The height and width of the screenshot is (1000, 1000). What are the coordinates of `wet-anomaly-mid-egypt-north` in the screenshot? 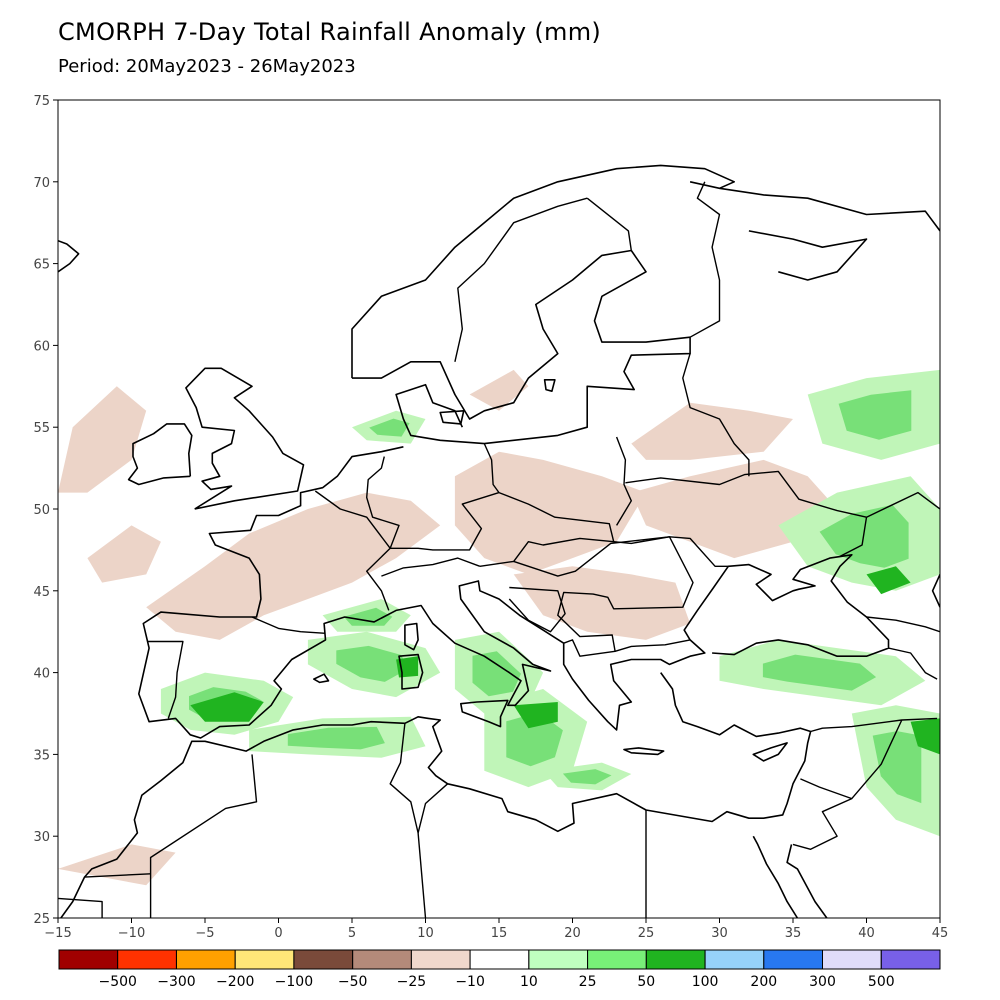 It's located at (587, 777).